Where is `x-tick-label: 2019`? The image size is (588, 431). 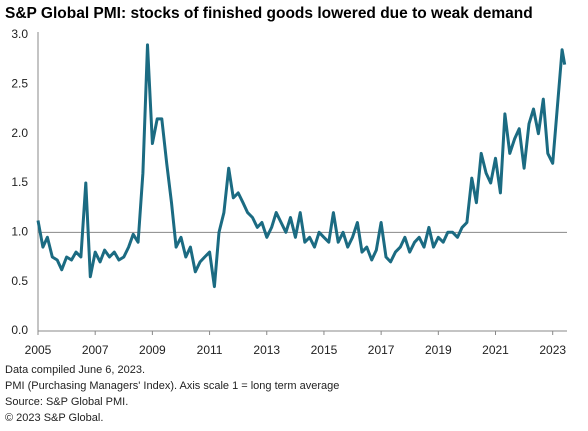
x-tick-label: 2019 is located at coordinates (438, 350).